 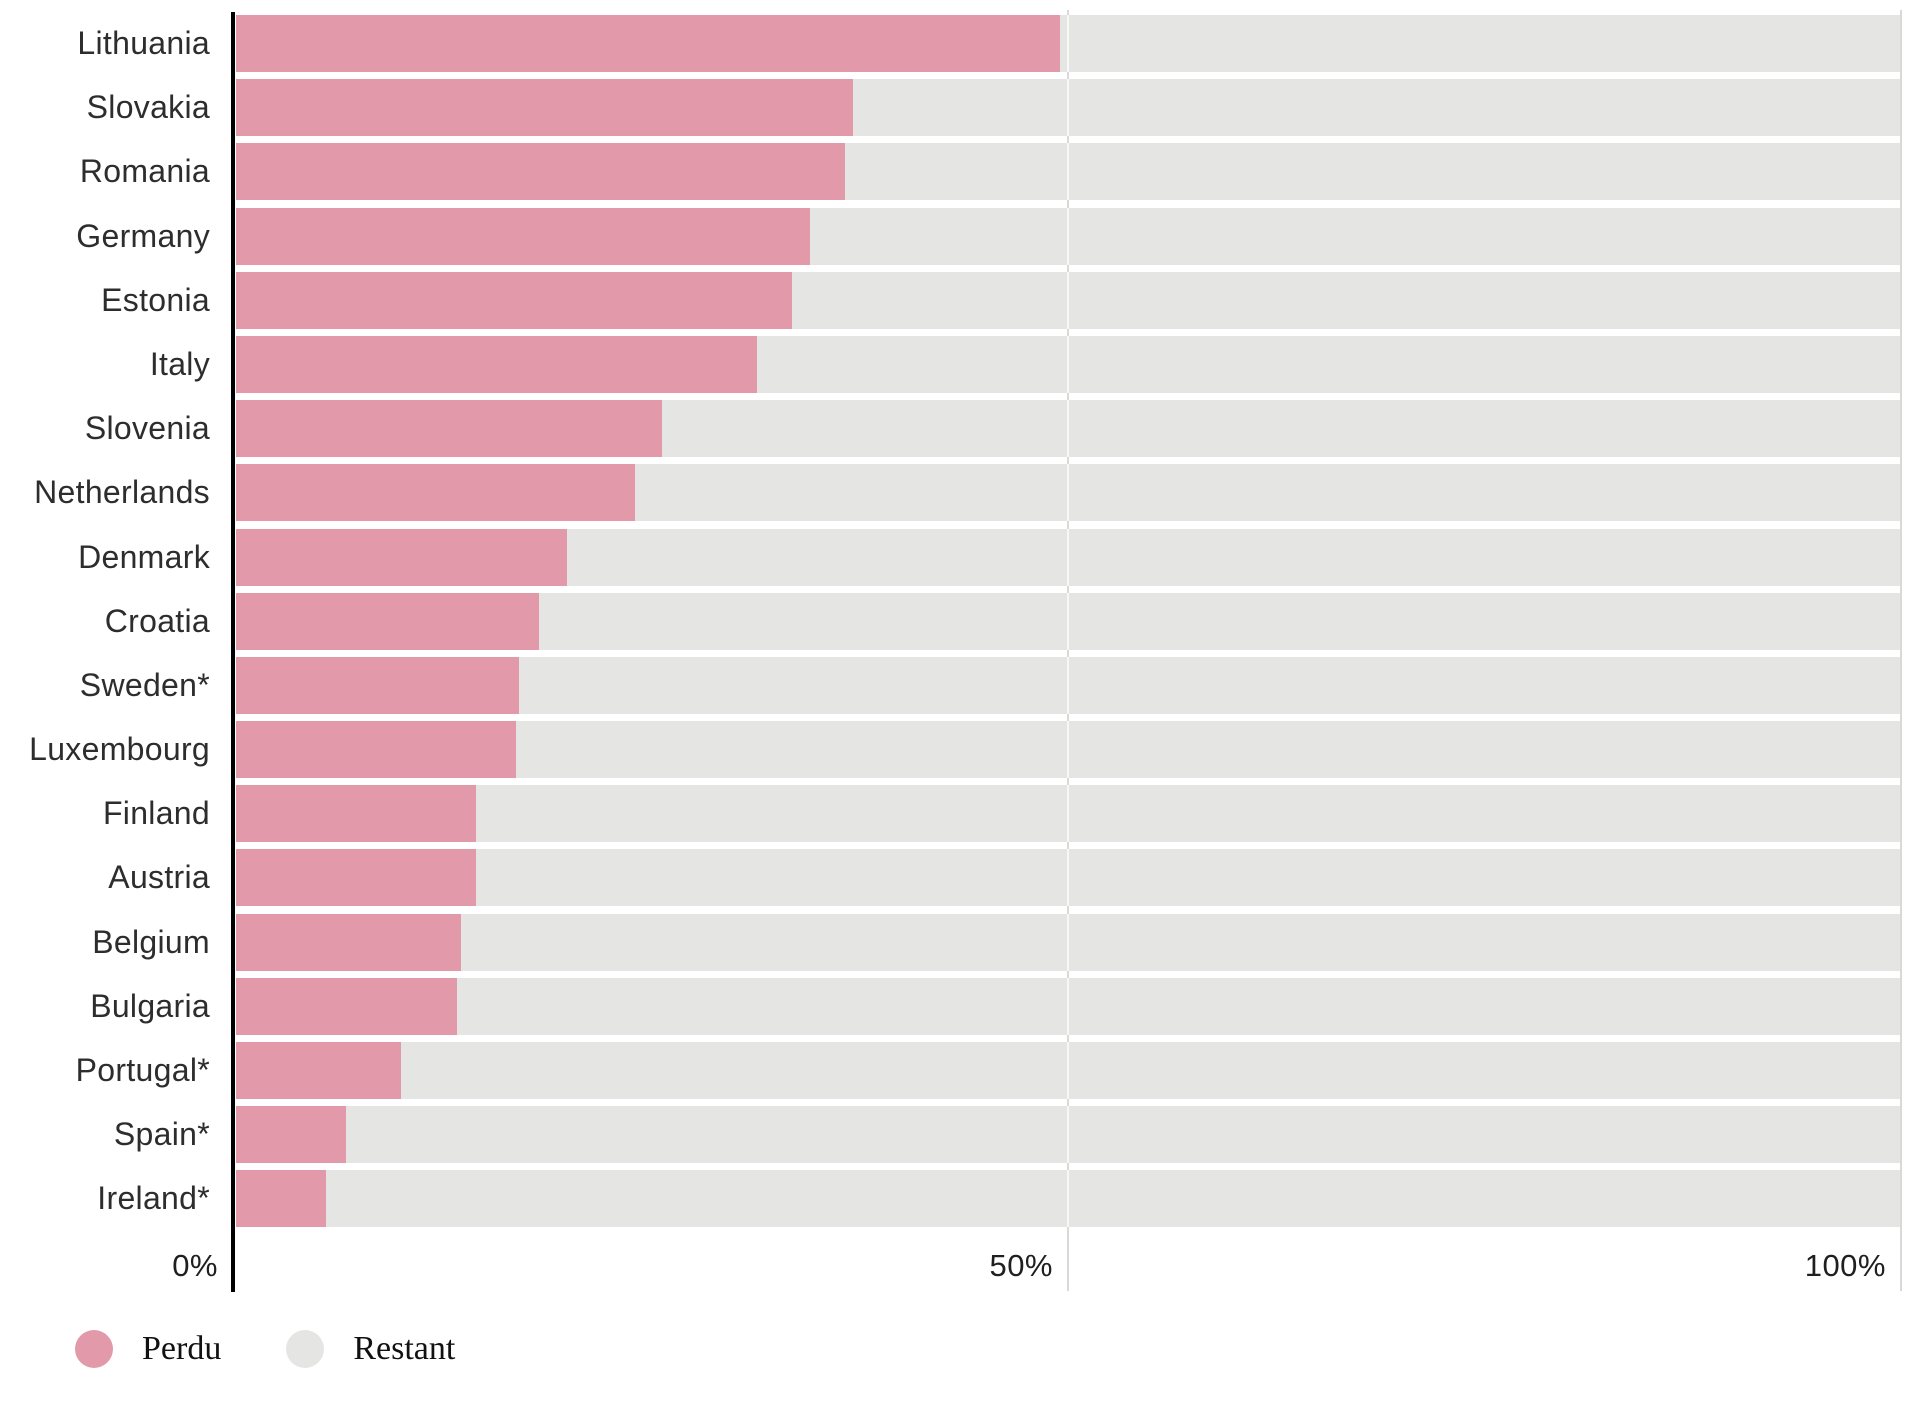 I want to click on chart-row: Spain*, so click(x=950, y=1135).